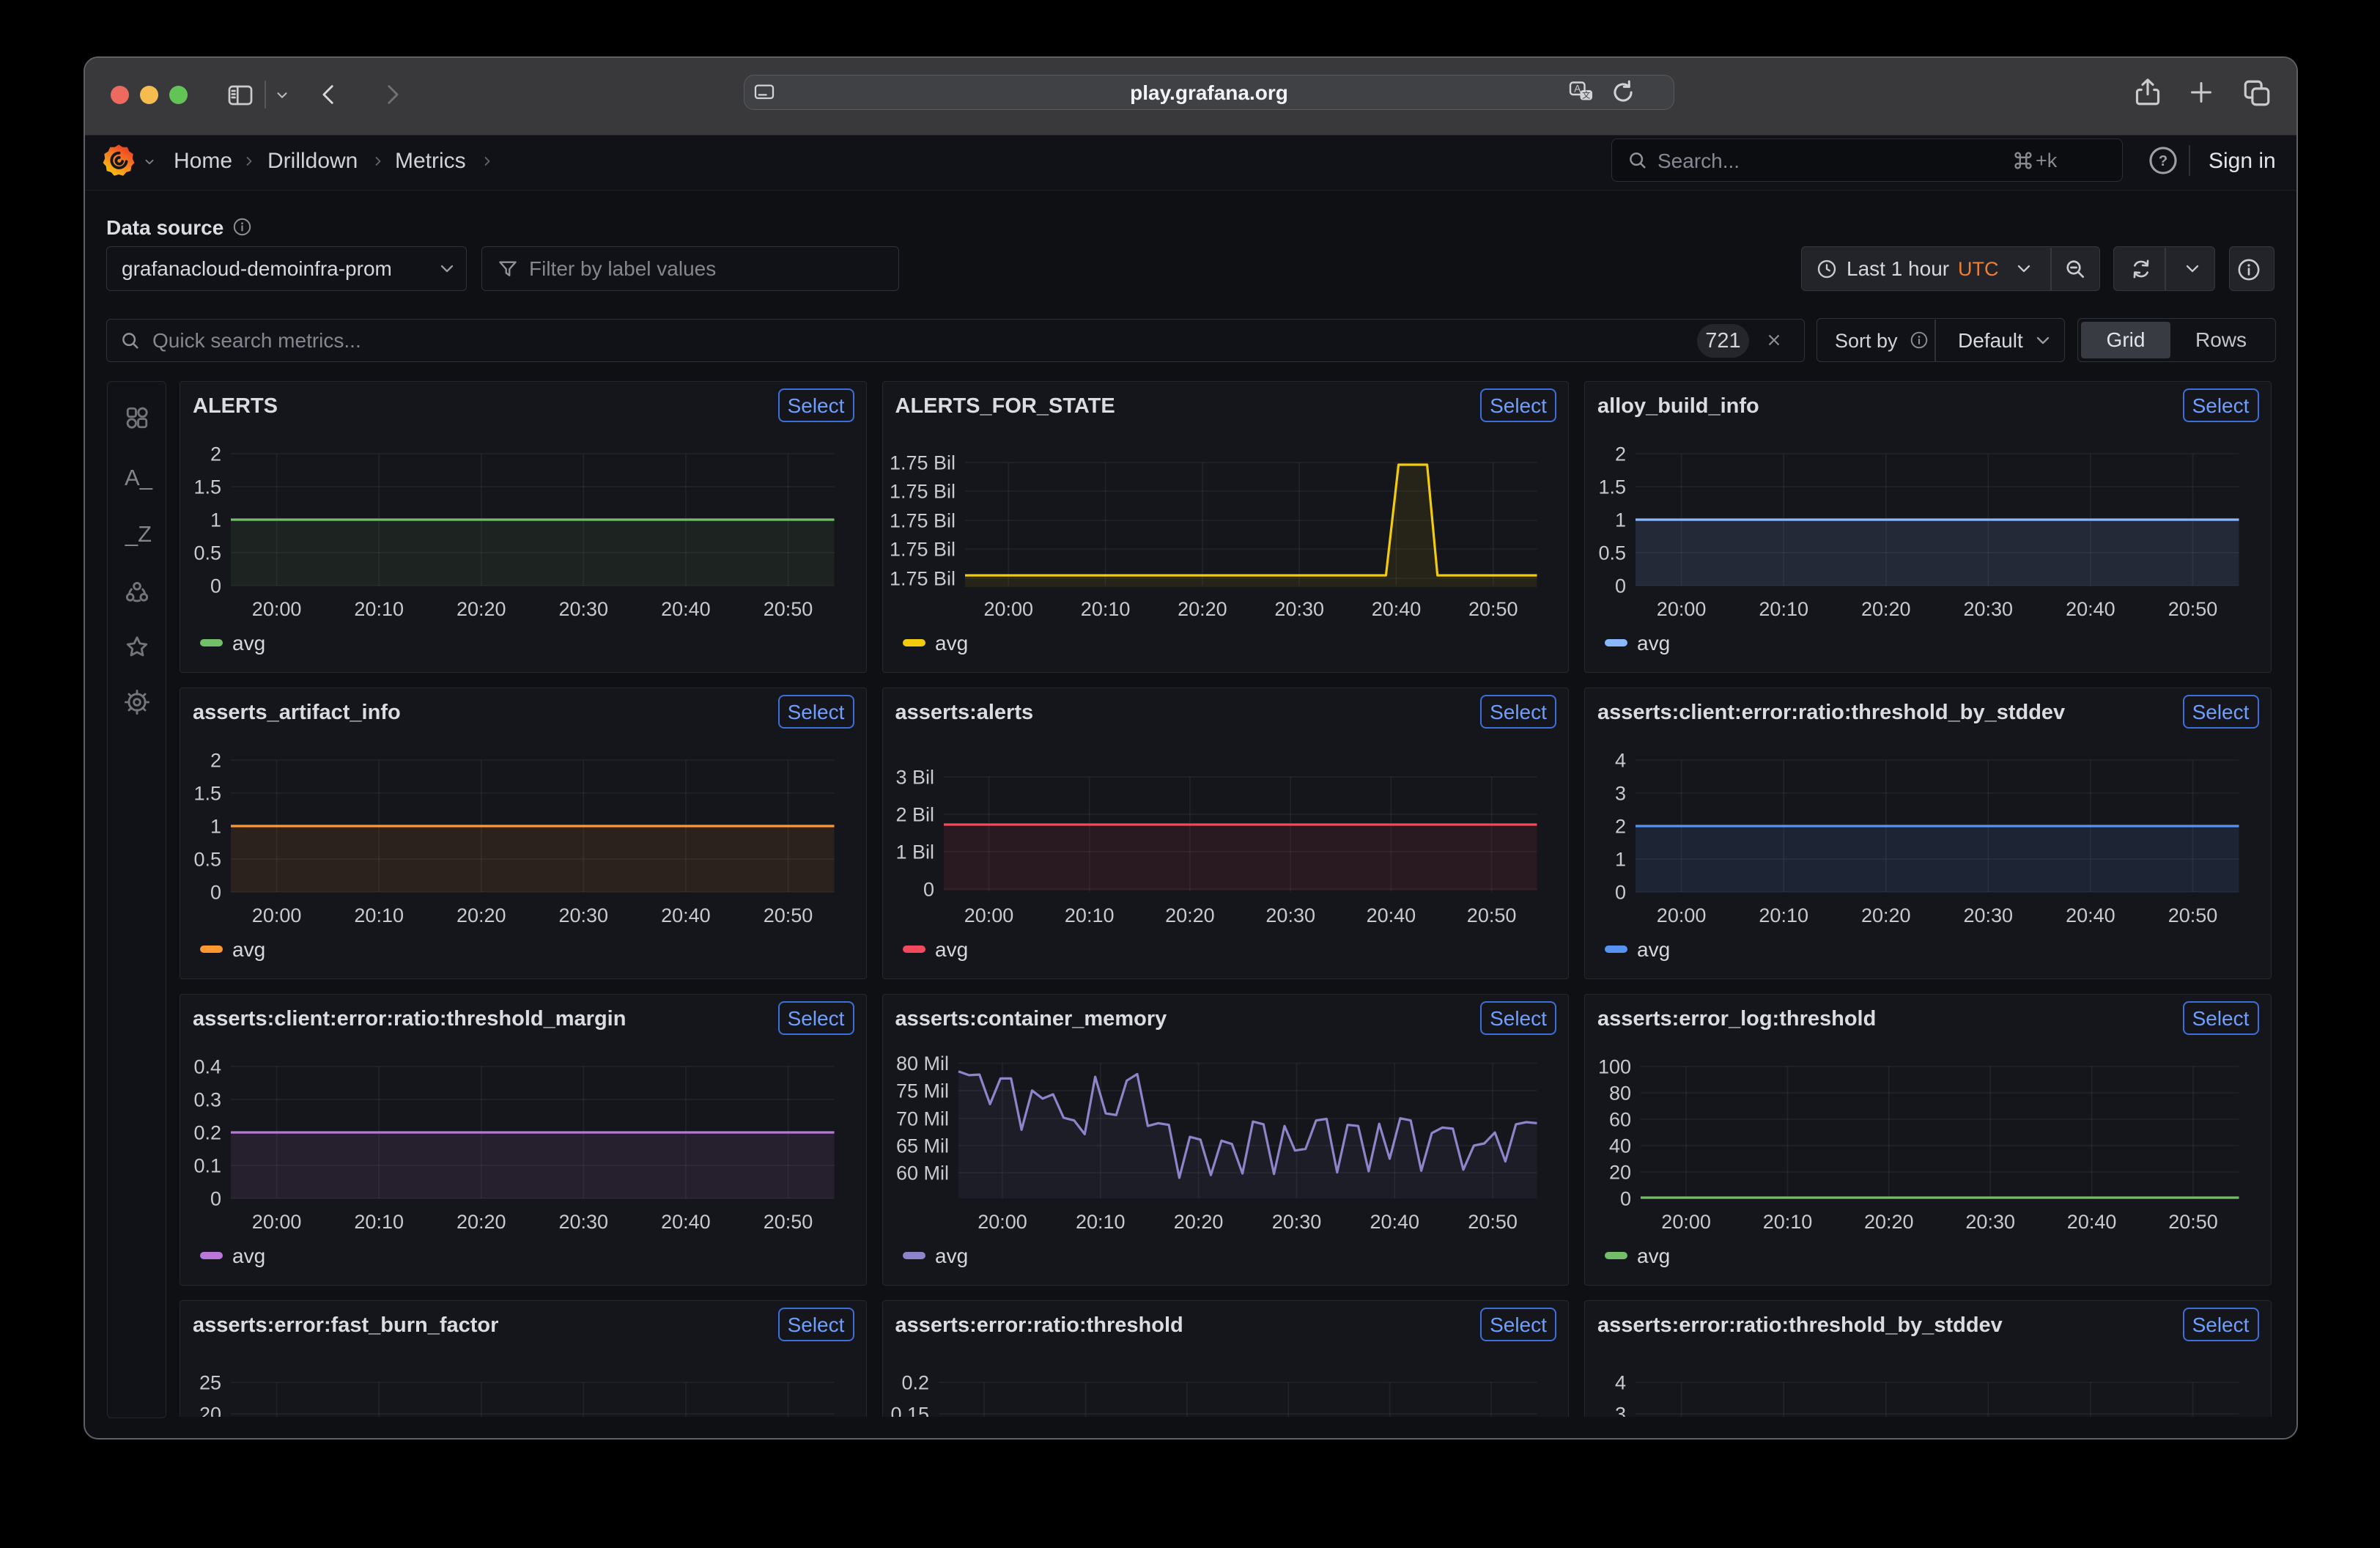 The image size is (2380, 1548). I want to click on svg-text: 60 Mil, so click(921, 1173).